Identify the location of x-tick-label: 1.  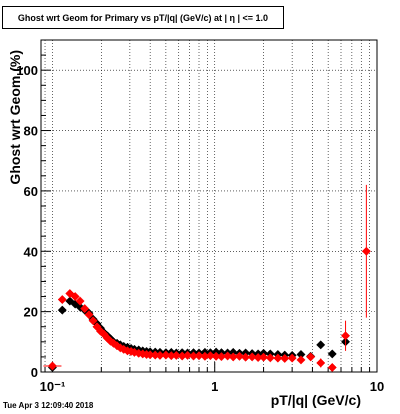
(214, 386).